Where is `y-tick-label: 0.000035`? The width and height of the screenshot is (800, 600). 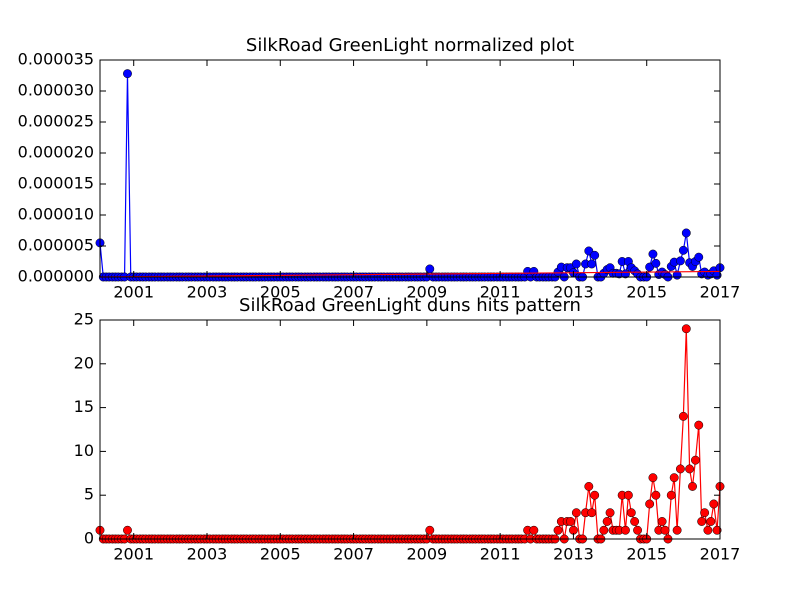 y-tick-label: 0.000035 is located at coordinates (56, 59).